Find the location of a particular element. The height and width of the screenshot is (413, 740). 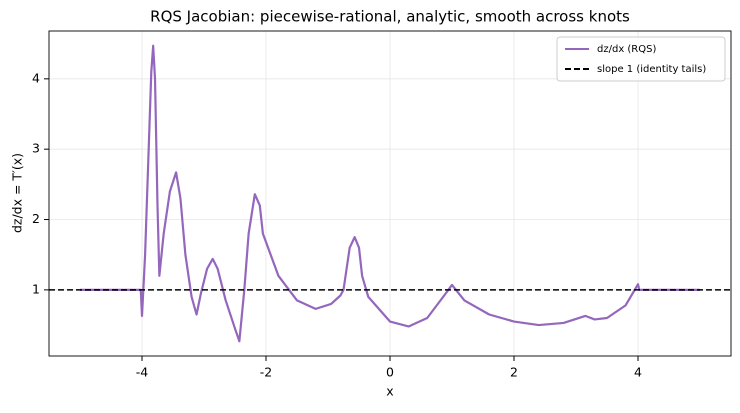

y-tick-label: 4 is located at coordinates (36, 77).